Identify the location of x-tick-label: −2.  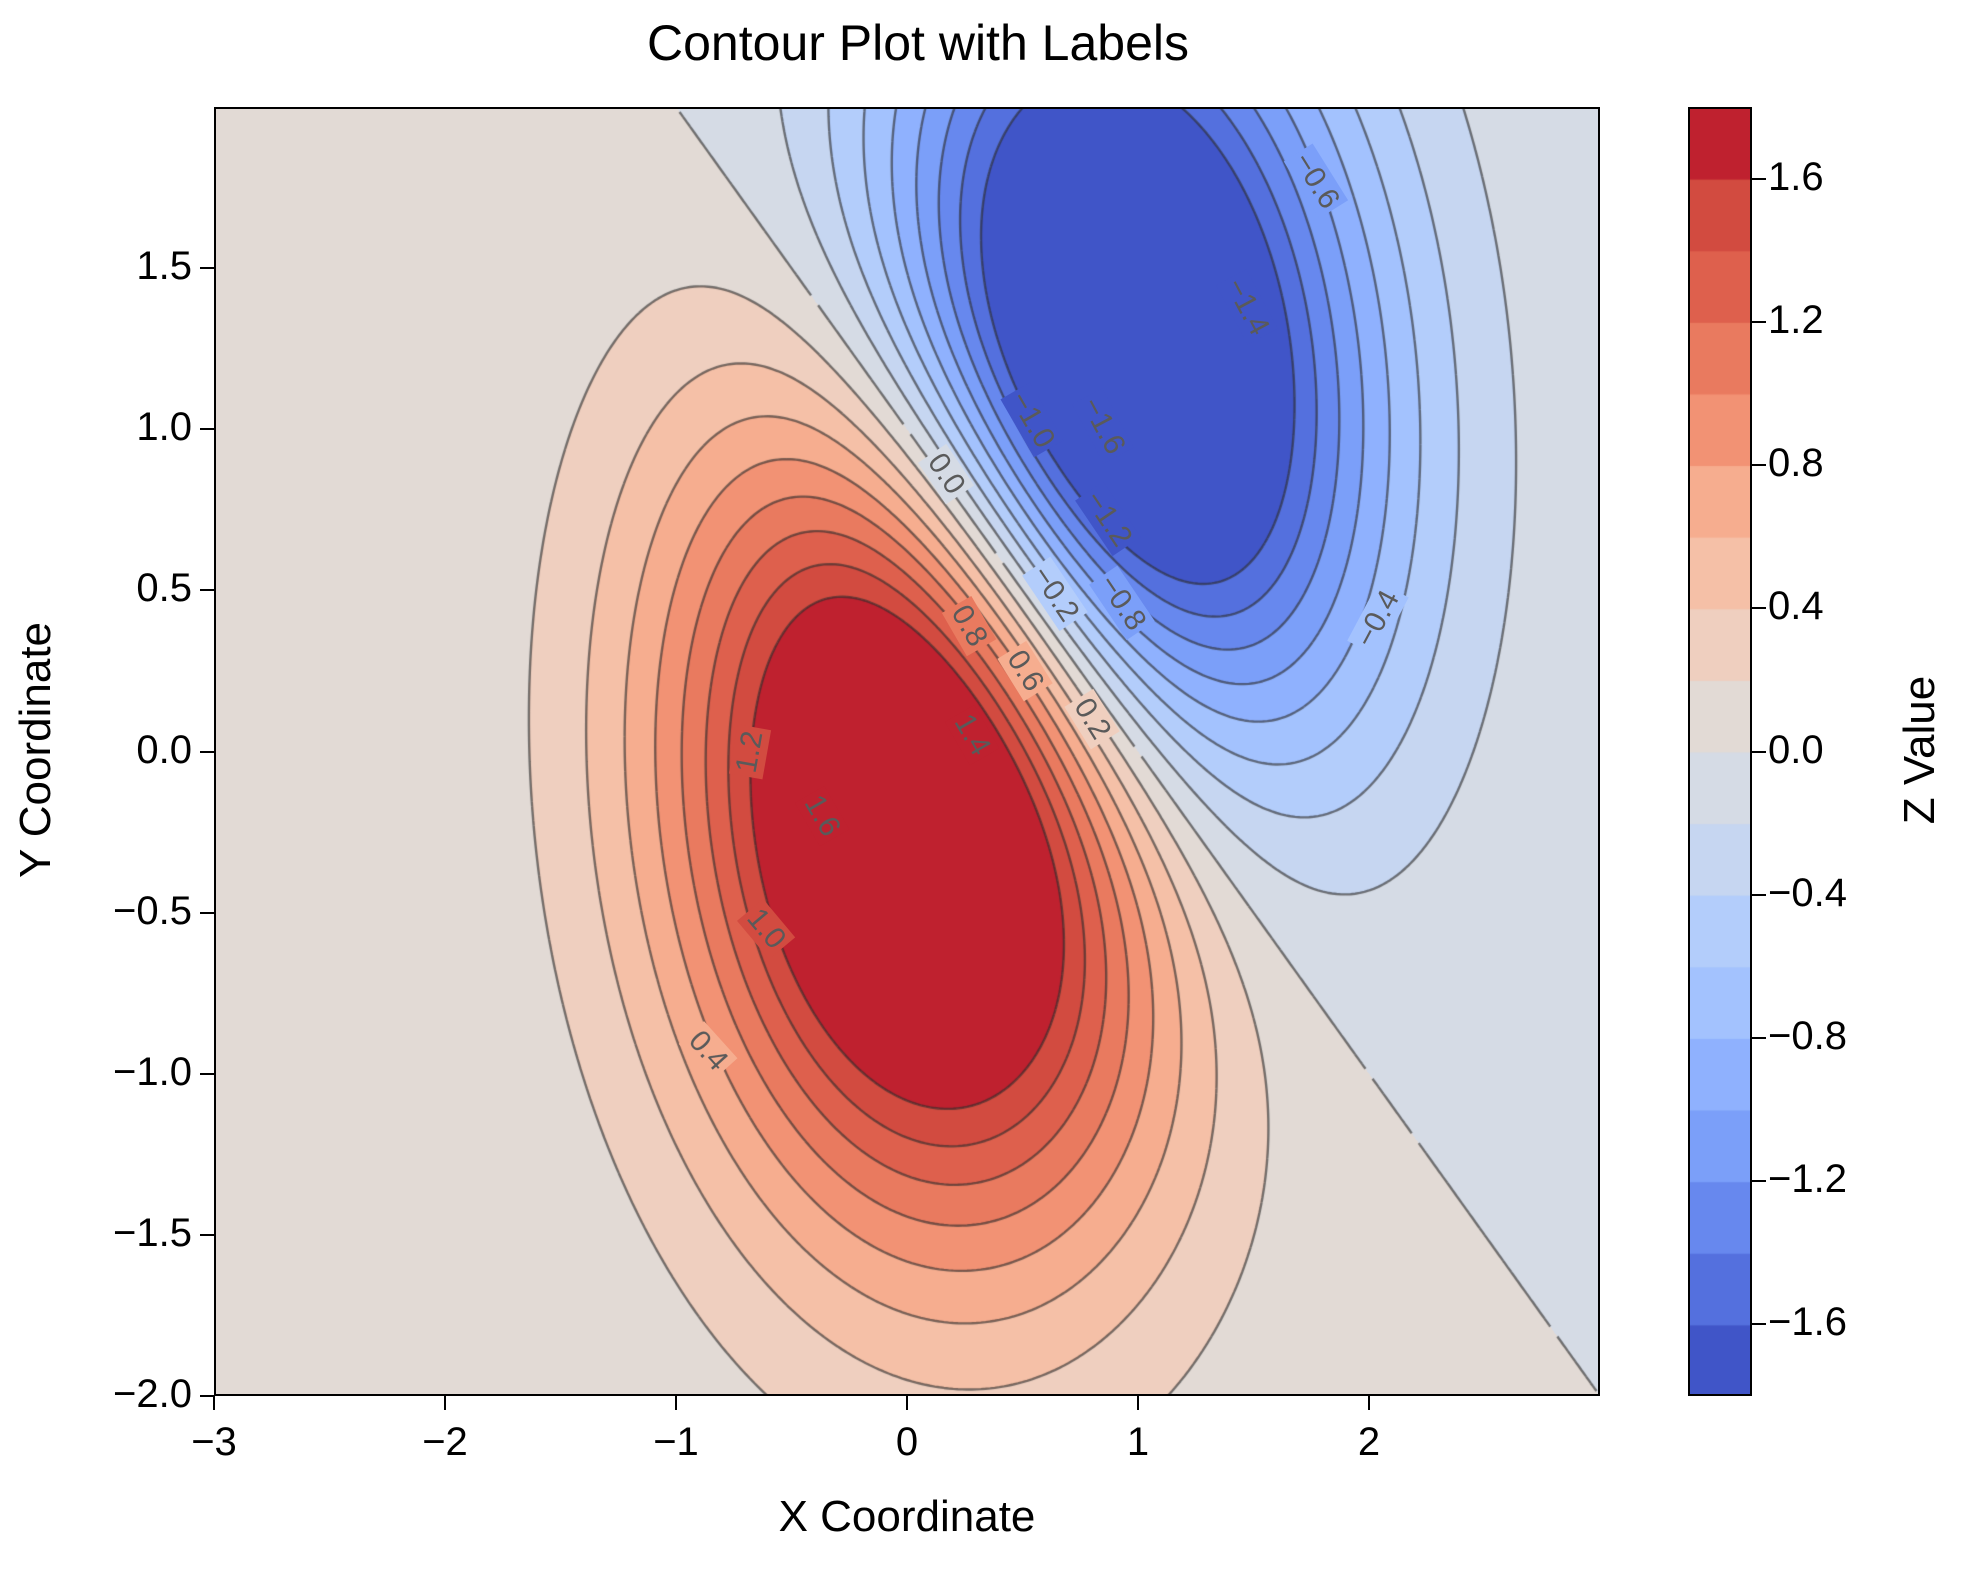
(445, 1442).